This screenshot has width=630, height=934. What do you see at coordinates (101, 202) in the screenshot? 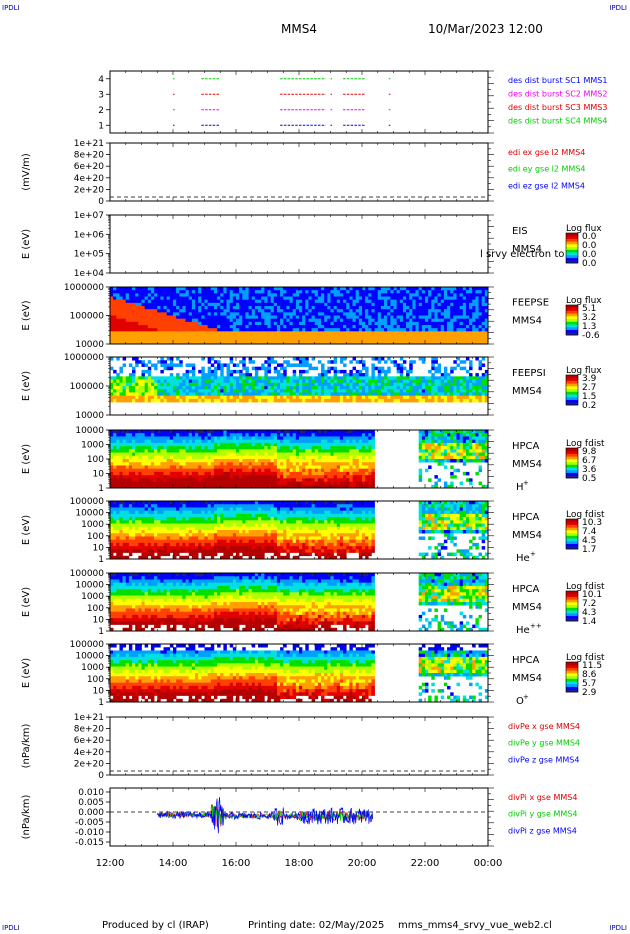
I see `y-tick-label: 0` at bounding box center [101, 202].